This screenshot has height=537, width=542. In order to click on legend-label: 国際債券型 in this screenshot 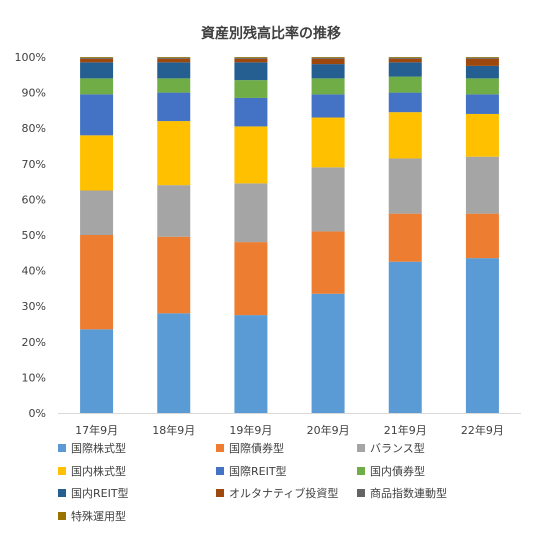, I will do `click(256, 448)`.